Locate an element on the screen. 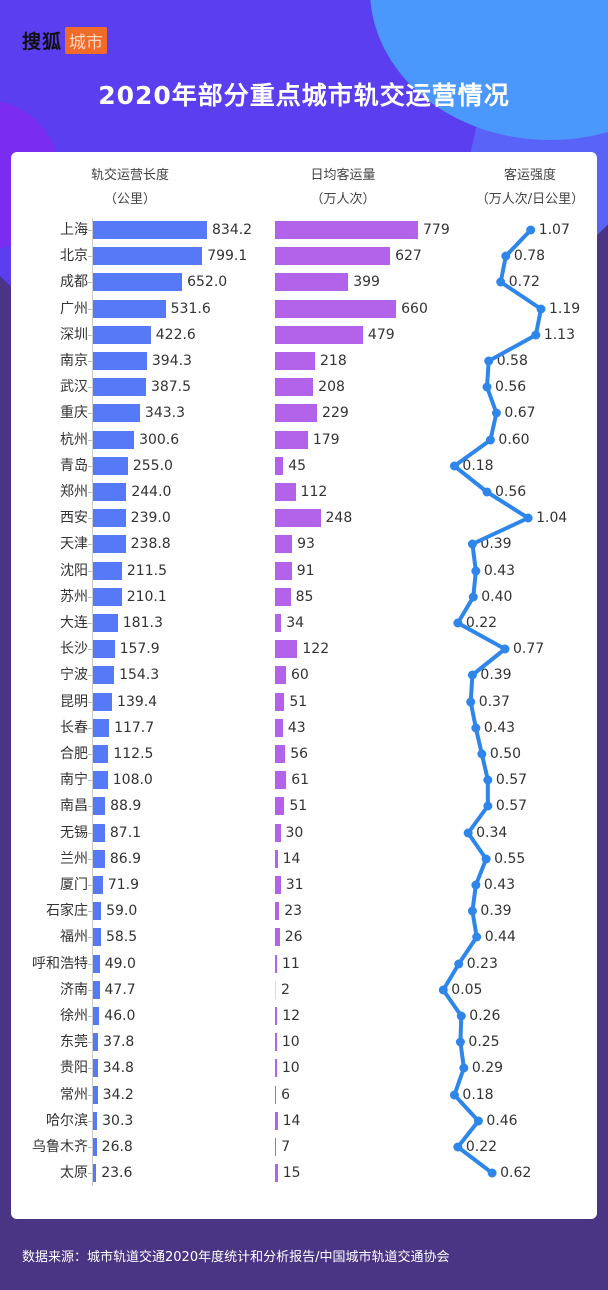 Image resolution: width=608 pixels, height=1290 pixels. city-label: 杭州 is located at coordinates (74, 440).